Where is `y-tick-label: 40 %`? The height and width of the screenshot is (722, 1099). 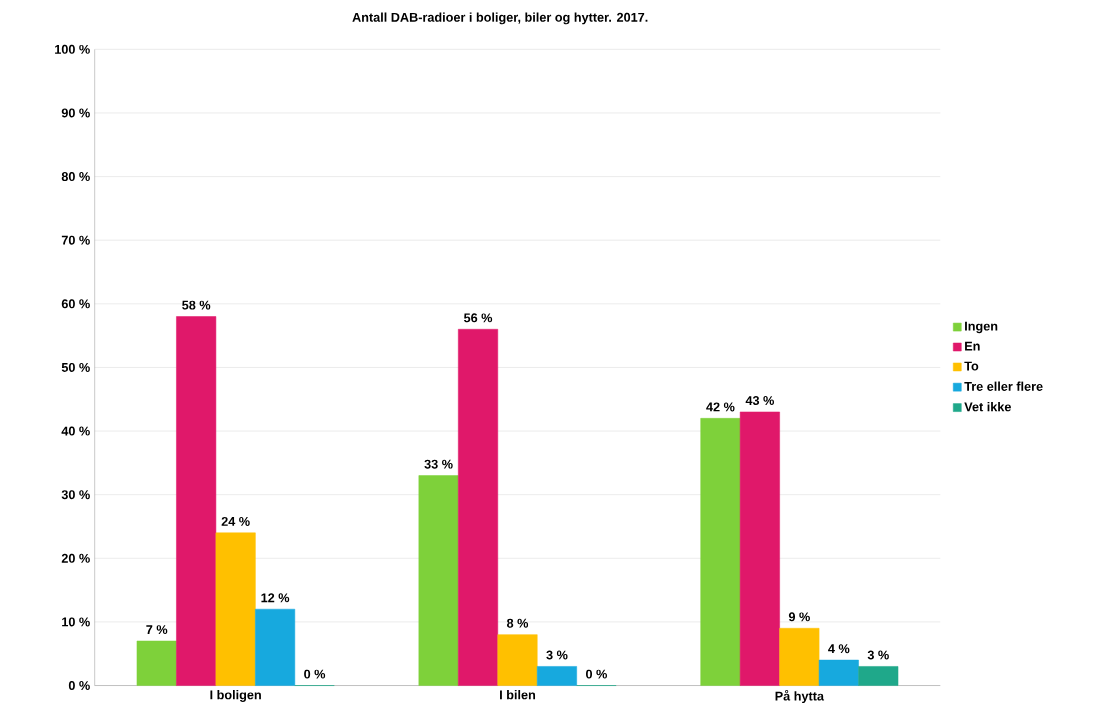
y-tick-label: 40 % is located at coordinates (75, 431).